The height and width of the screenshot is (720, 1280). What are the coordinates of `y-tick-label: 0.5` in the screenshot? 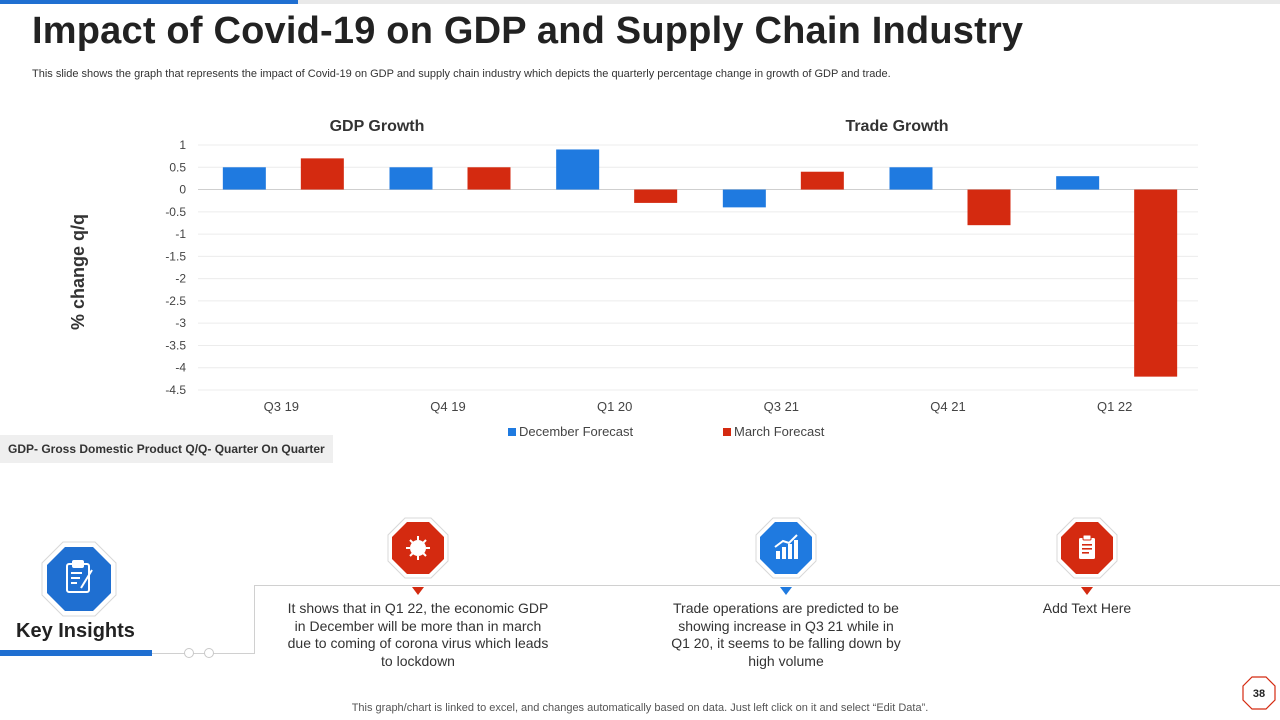 It's located at (177, 167).